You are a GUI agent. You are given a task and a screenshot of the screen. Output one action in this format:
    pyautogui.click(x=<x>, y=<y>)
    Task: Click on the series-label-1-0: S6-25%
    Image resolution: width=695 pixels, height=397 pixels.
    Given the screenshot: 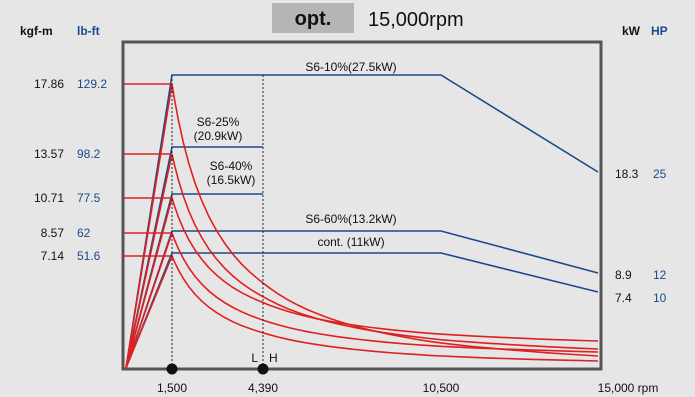 What is the action you would take?
    pyautogui.click(x=218, y=122)
    